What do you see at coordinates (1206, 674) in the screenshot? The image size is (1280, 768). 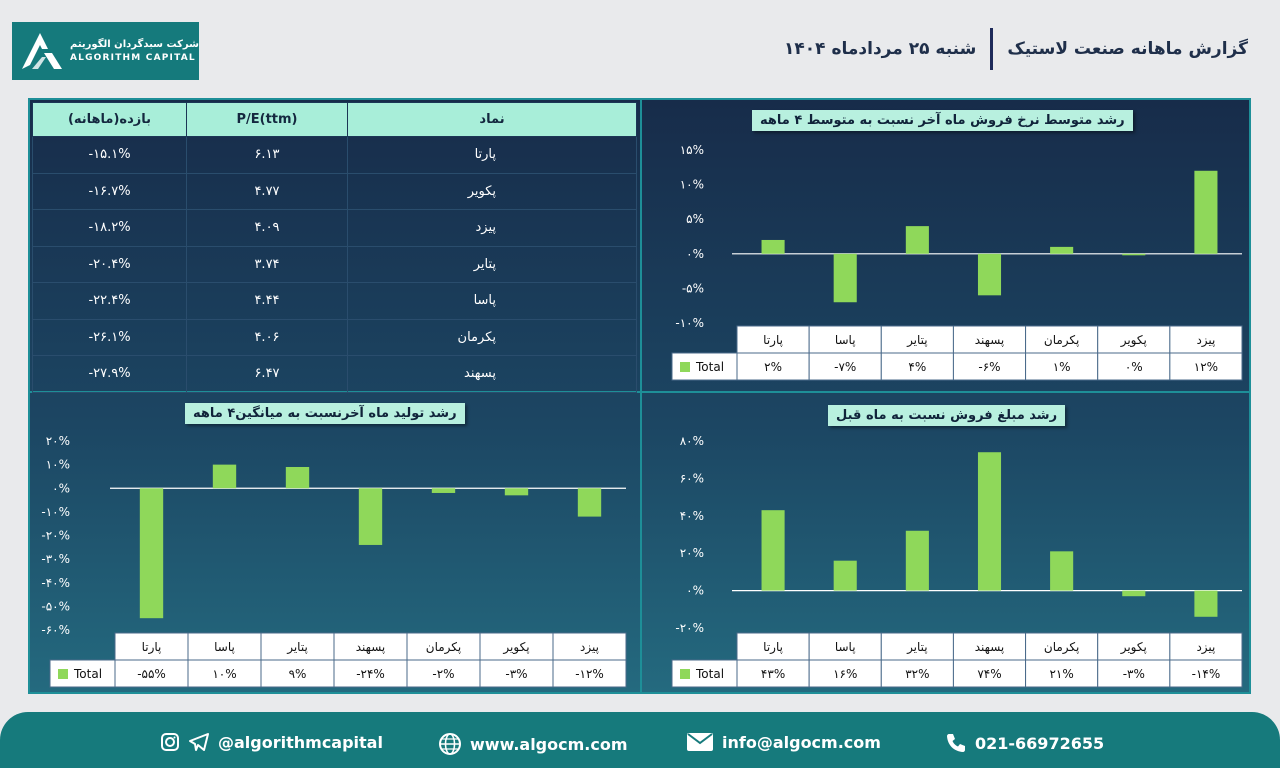 I see `data-label: -۱۴%` at bounding box center [1206, 674].